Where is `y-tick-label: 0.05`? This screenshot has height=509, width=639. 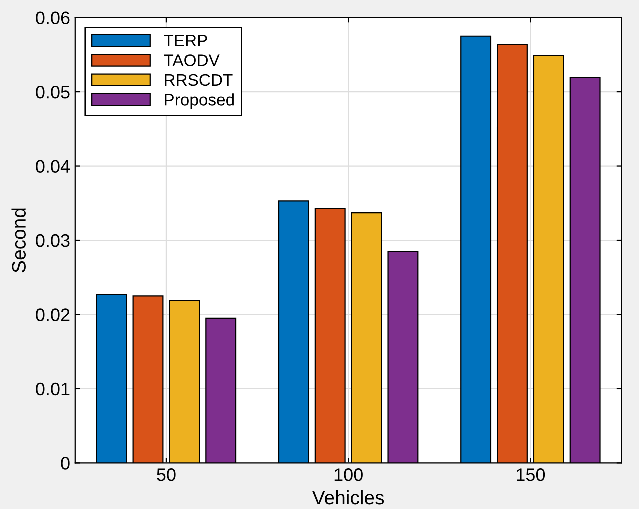 y-tick-label: 0.05 is located at coordinates (53, 92).